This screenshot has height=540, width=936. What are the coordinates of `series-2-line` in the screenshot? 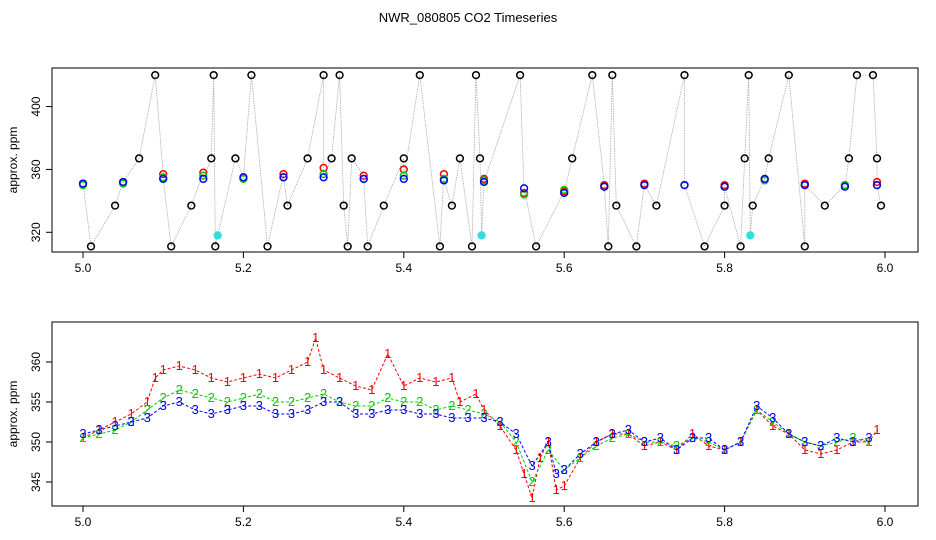 It's located at (476, 436).